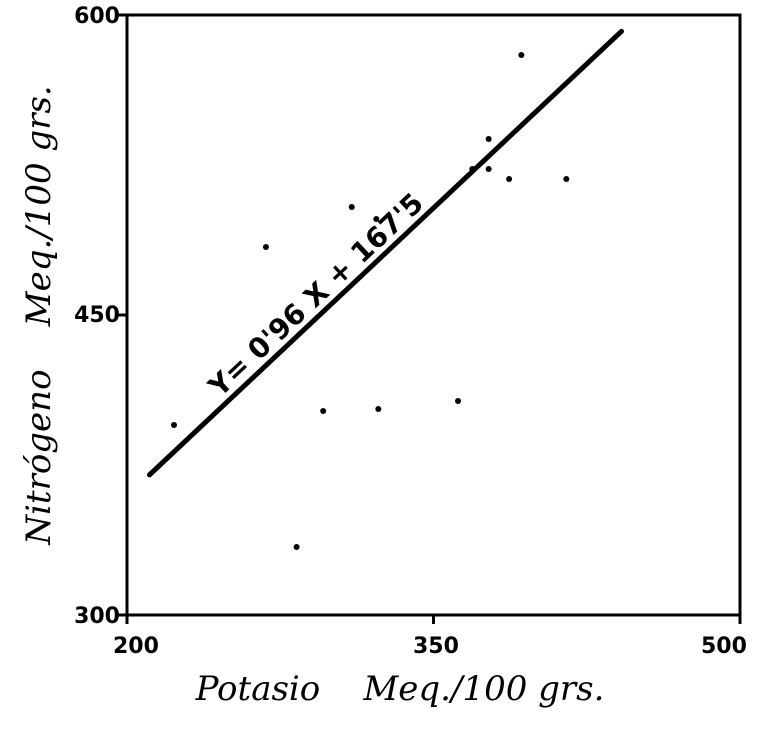 This screenshot has height=731, width=771. I want to click on y-tick-label-300: 300, so click(97, 616).